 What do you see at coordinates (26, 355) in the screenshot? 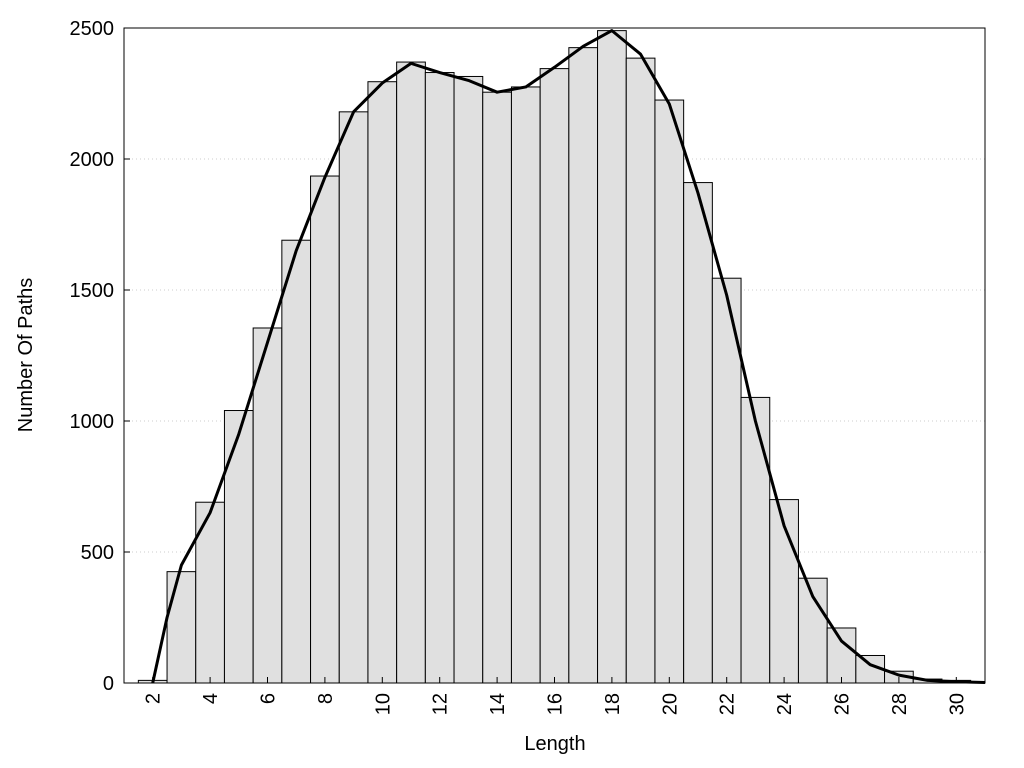
I see `y-axis-label: Number Of Paths` at bounding box center [26, 355].